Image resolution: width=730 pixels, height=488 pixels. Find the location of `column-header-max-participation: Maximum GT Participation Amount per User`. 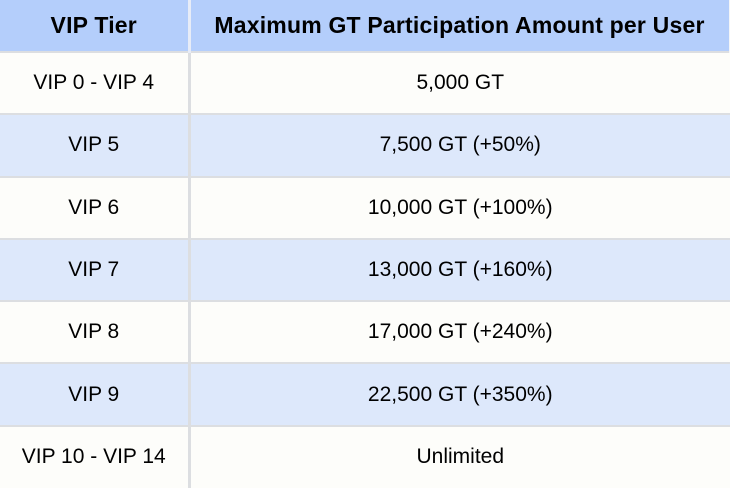

column-header-max-participation: Maximum GT Participation Amount per User is located at coordinates (459, 26).